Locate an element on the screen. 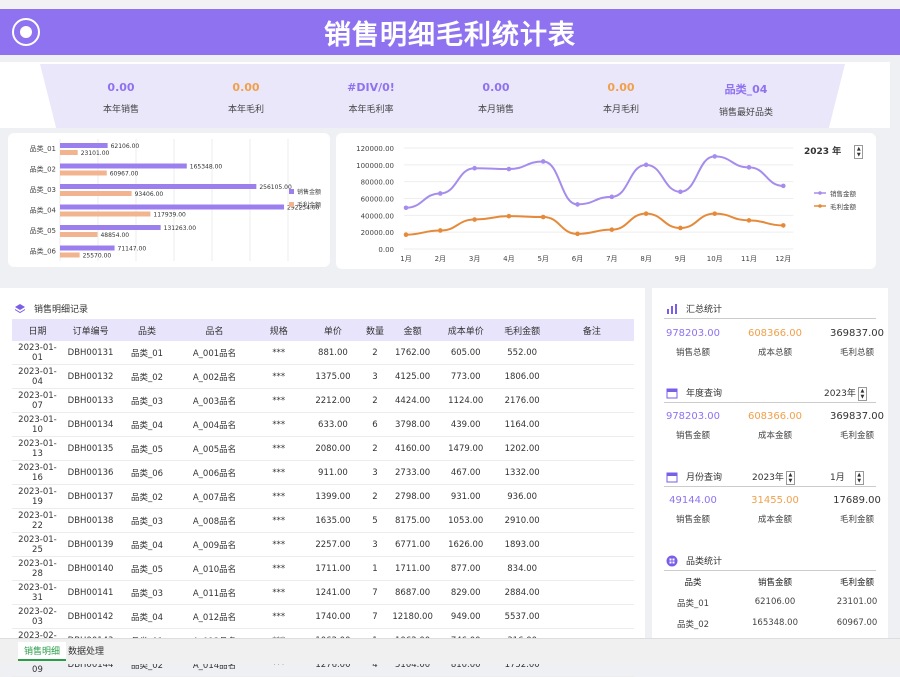  table-cell: 2023-01-01 is located at coordinates (37, 353).